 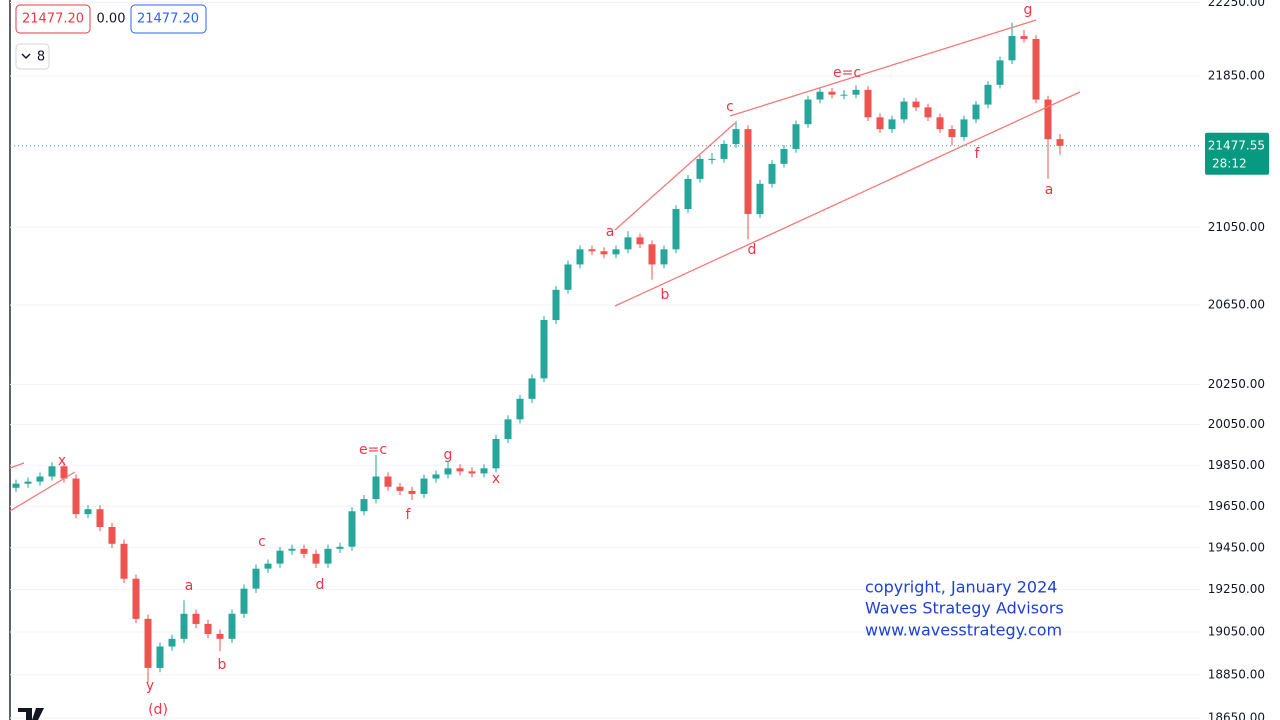 I want to click on wave-label: g, so click(x=448, y=455).